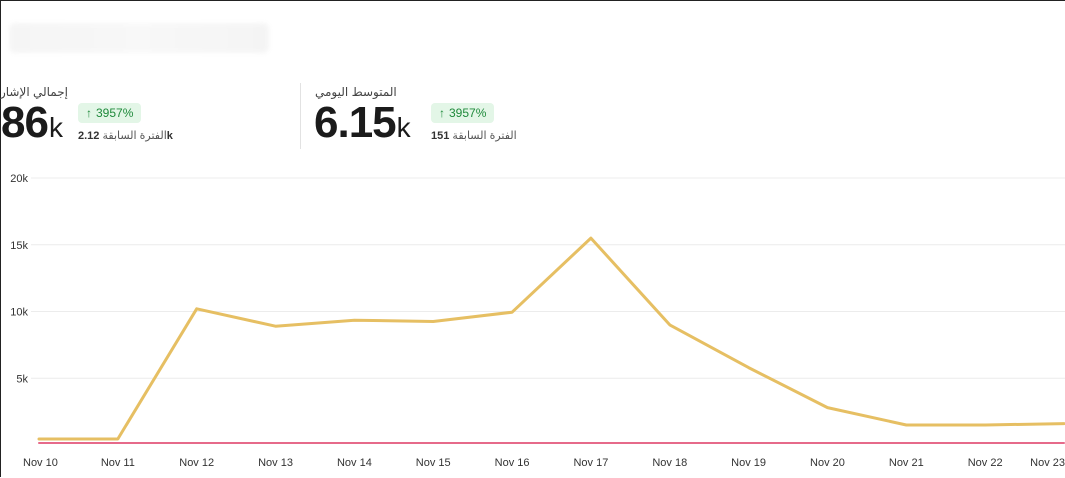 The width and height of the screenshot is (1065, 478). I want to click on x-tick-label: Nov 20, so click(827, 463).